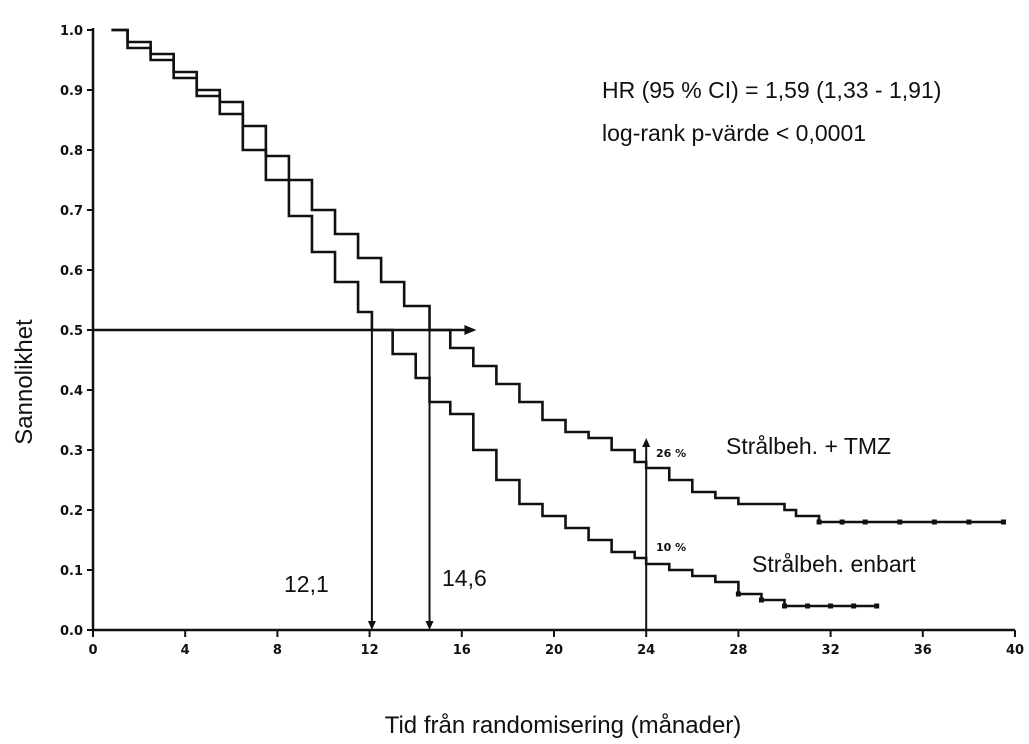  Describe the element at coordinates (71, 451) in the screenshot. I see `y-tick-label: 0.3` at that location.